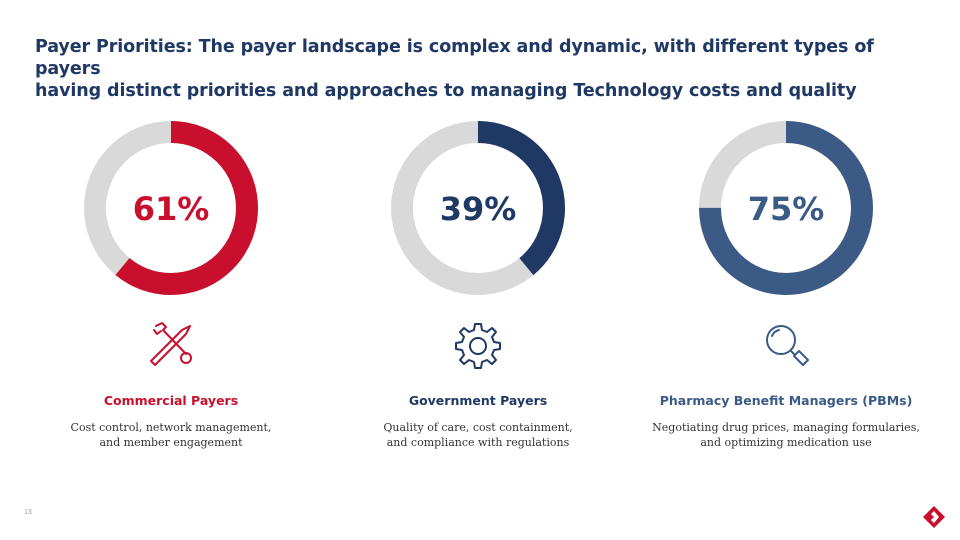 This screenshot has height=540, width=960. I want to click on government-payers-label: Government Payers, so click(478, 400).